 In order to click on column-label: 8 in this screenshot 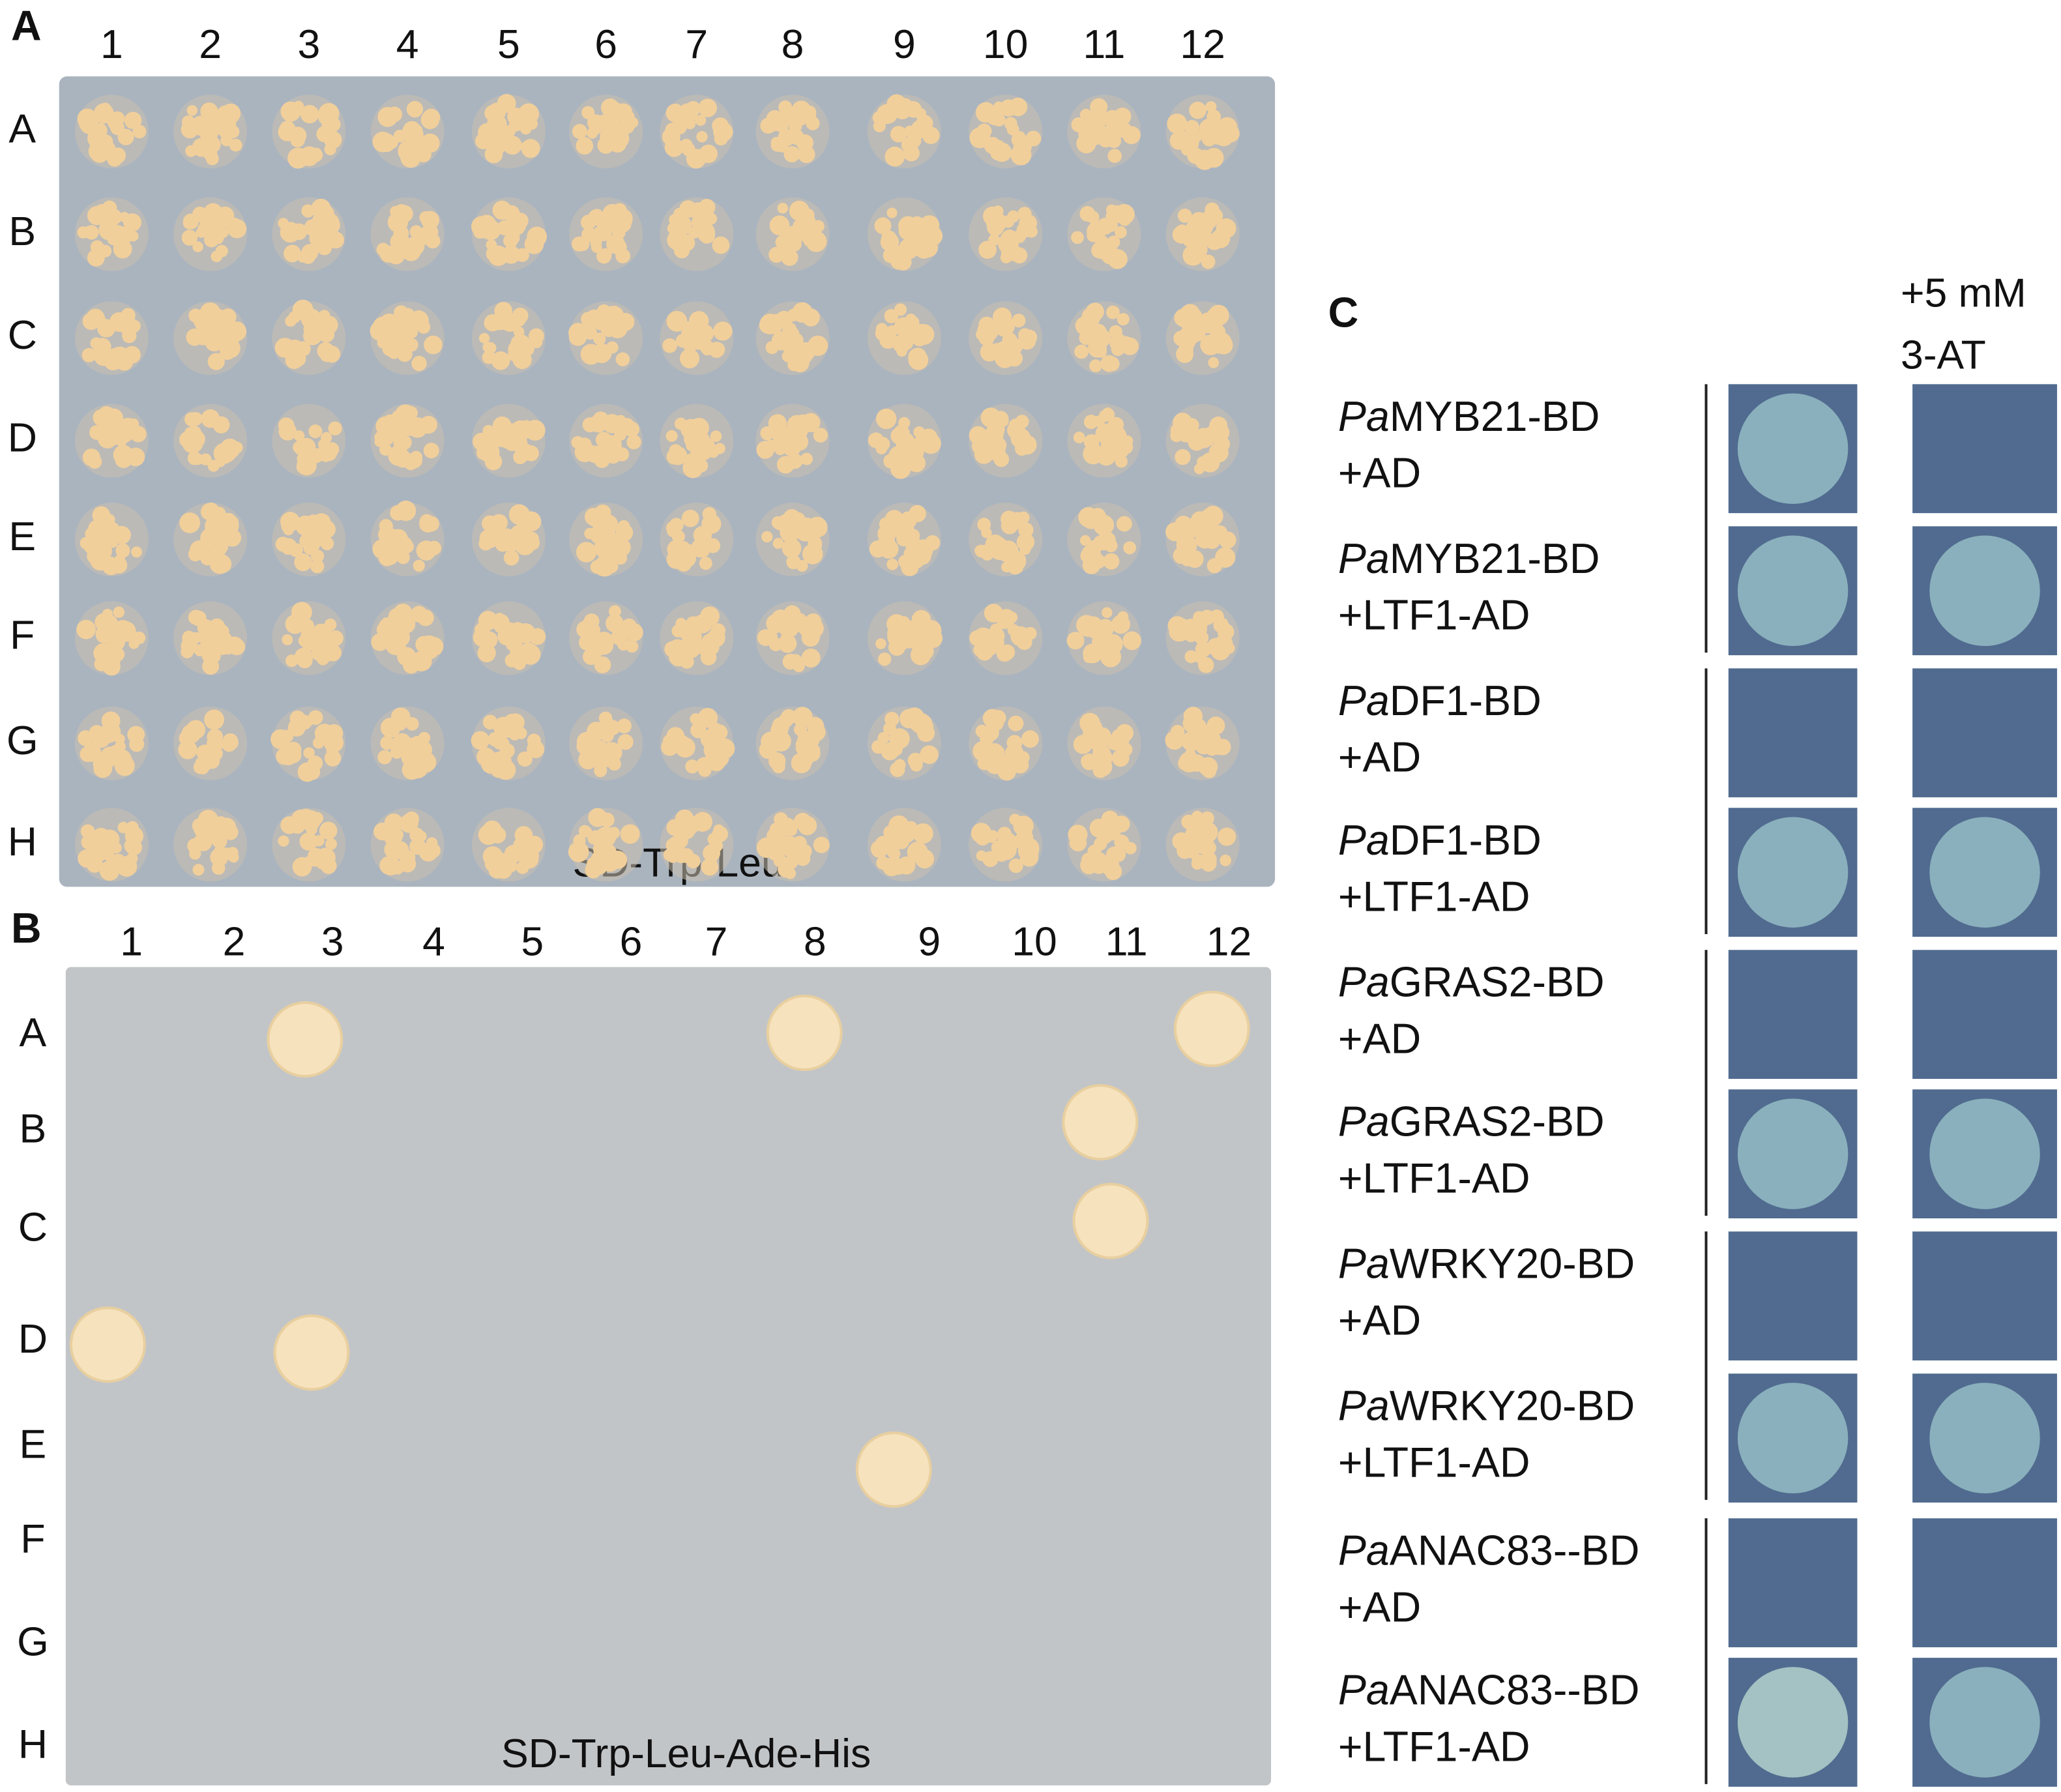, I will do `click(815, 942)`.